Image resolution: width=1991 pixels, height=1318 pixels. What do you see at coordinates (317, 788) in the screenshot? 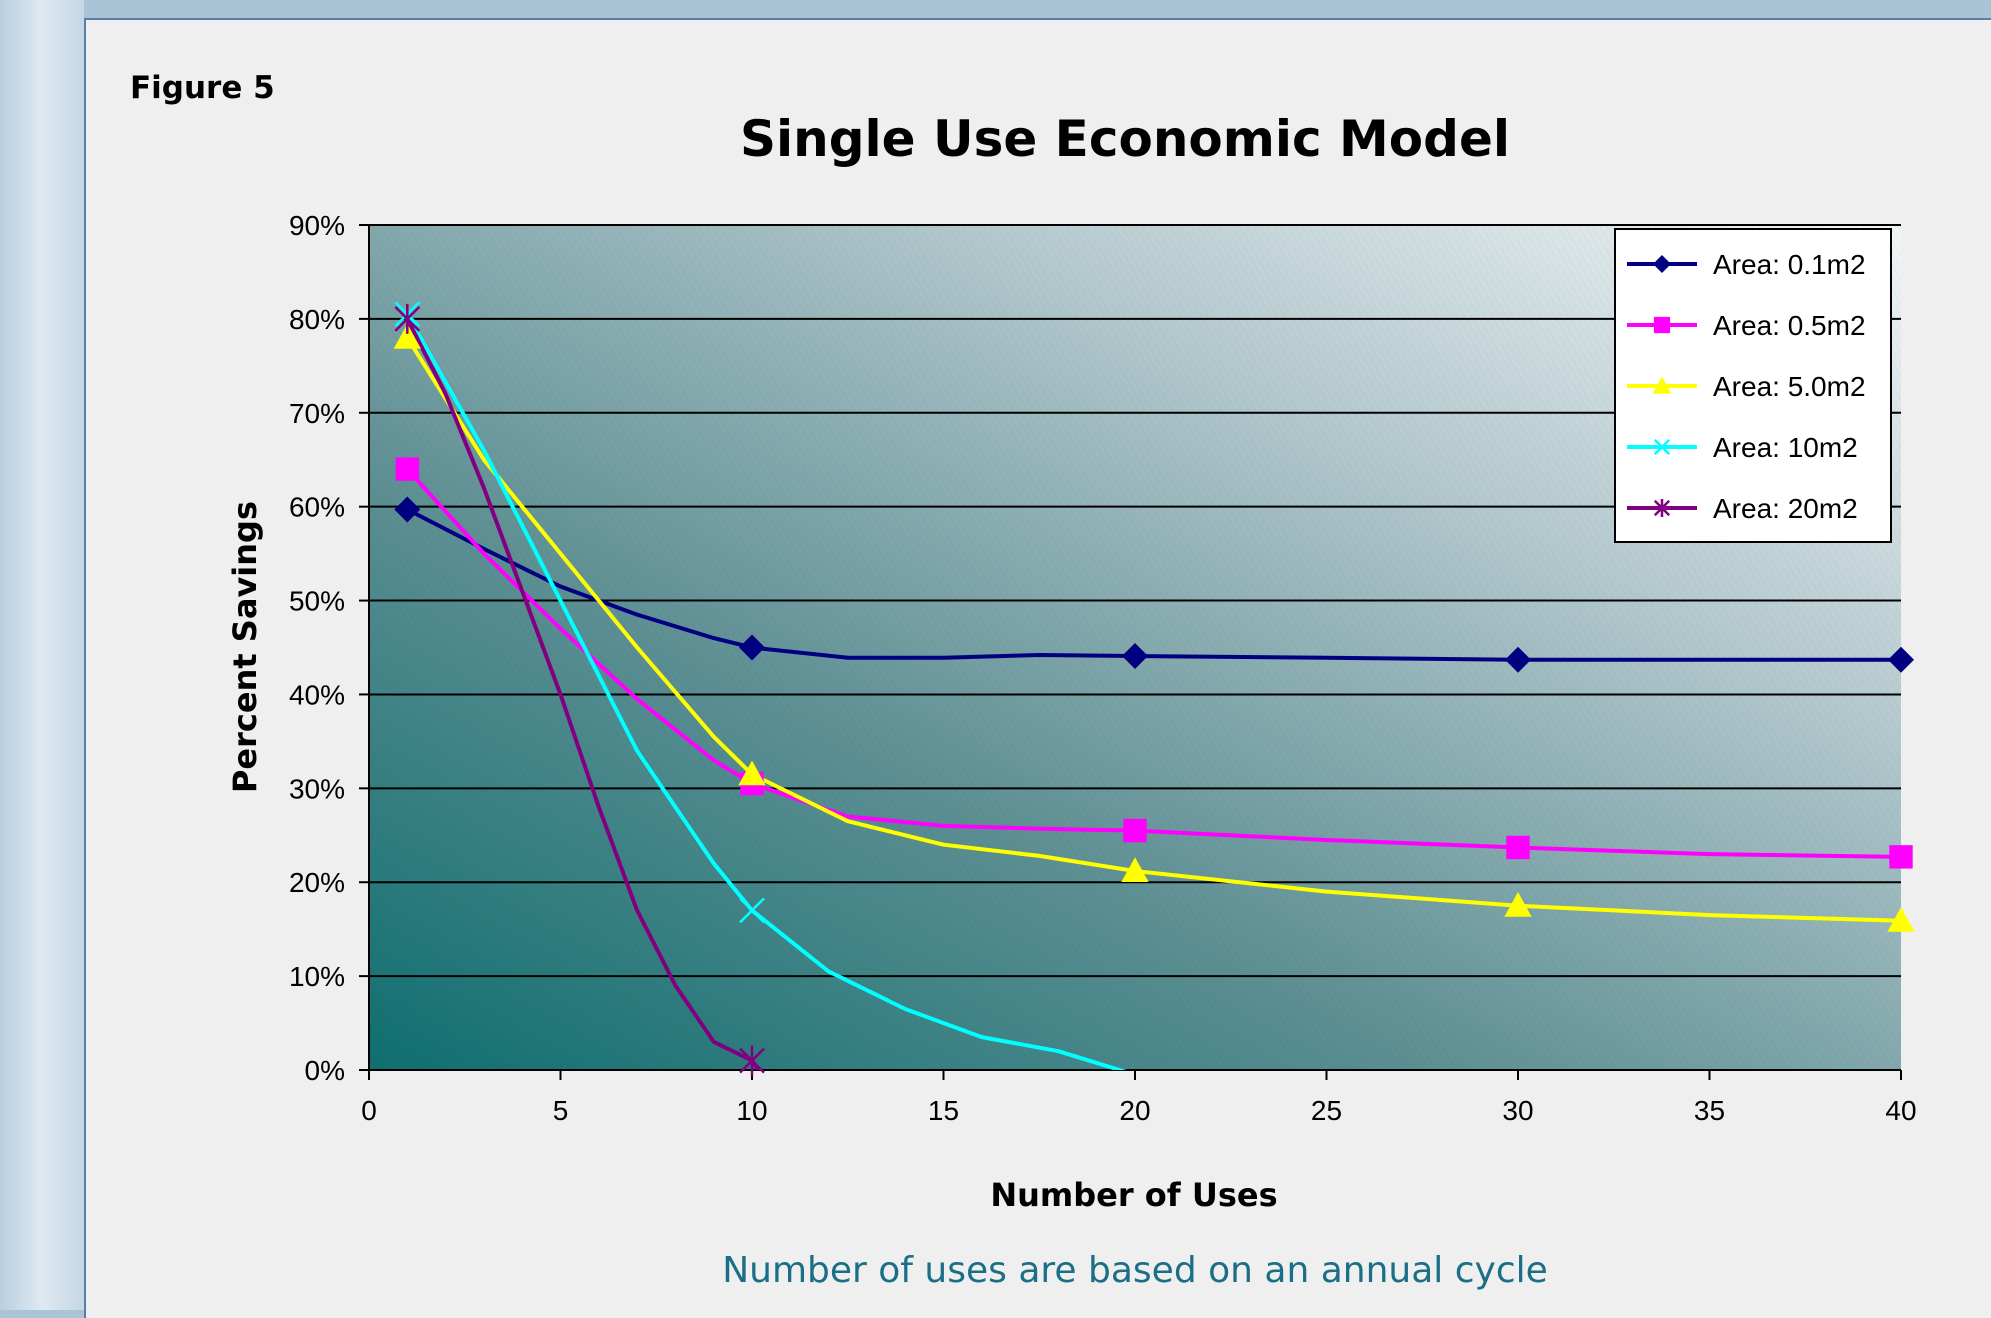
I see `y-tick-label: 30%` at bounding box center [317, 788].